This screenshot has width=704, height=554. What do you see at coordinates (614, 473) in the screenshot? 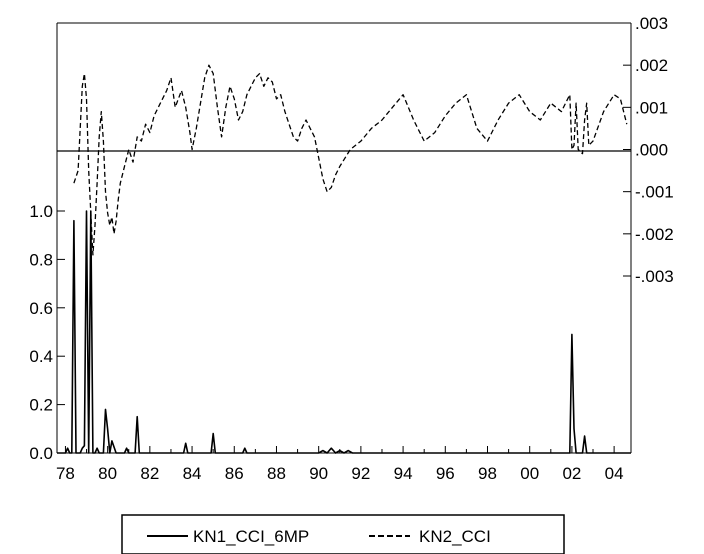
I see `x-axis-tick-label: 04` at bounding box center [614, 473].